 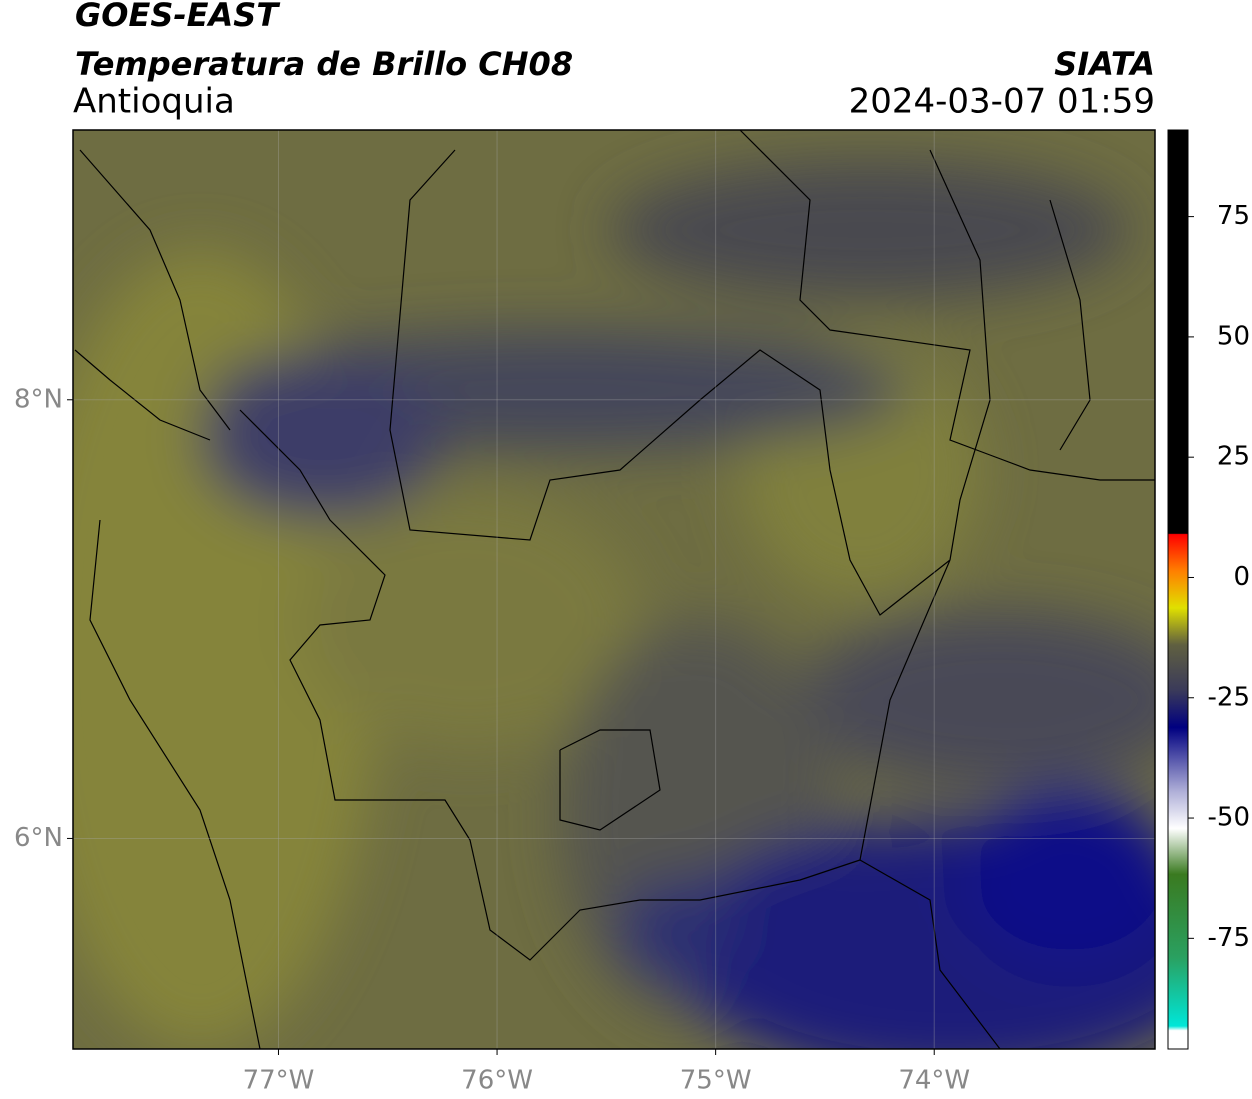 What do you see at coordinates (497, 1081) in the screenshot?
I see `x-tick-label: 76°W` at bounding box center [497, 1081].